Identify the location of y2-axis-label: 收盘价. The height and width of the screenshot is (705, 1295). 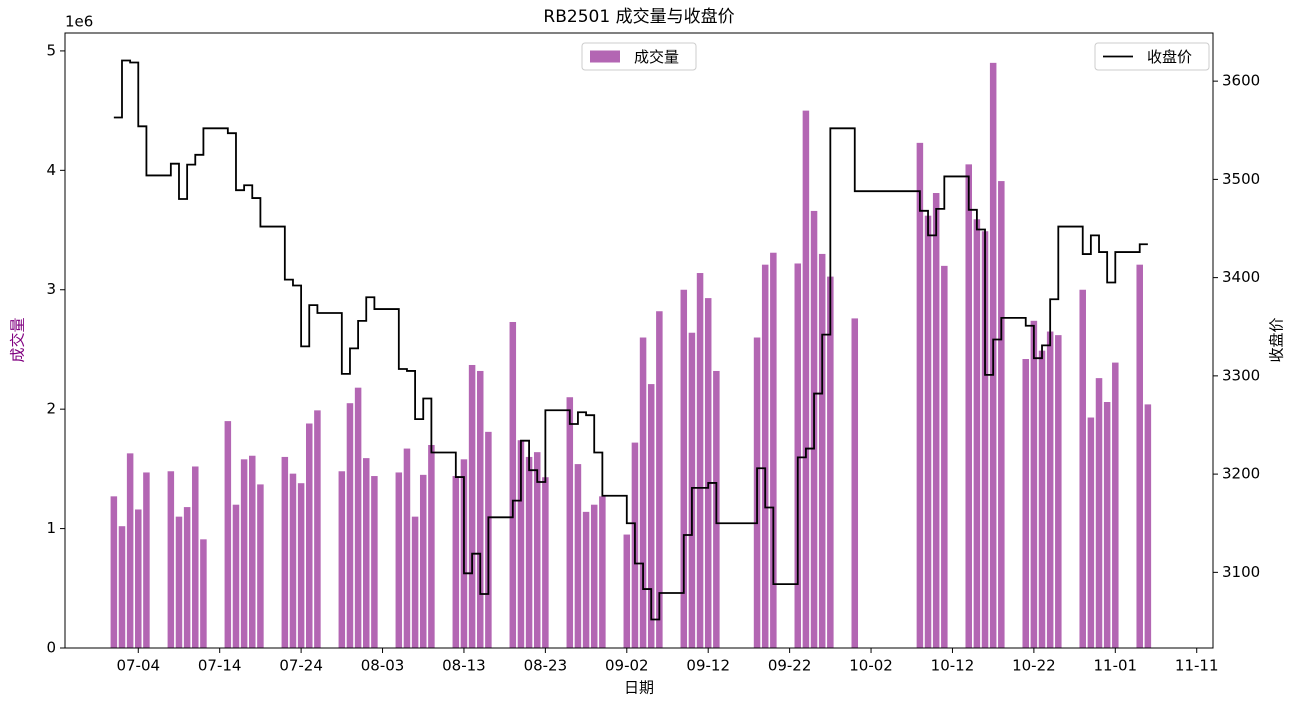
(1277, 339).